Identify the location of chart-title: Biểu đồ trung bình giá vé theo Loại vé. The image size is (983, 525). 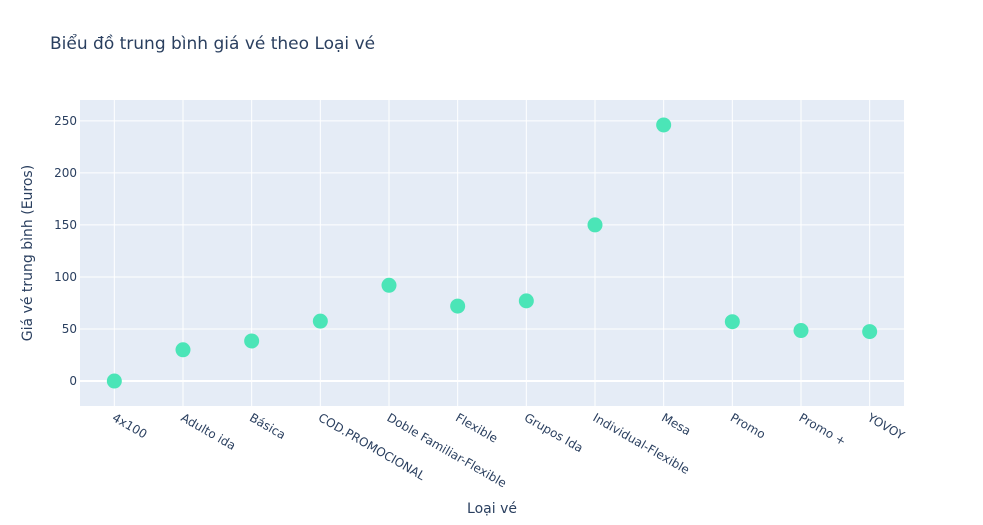
(213, 44).